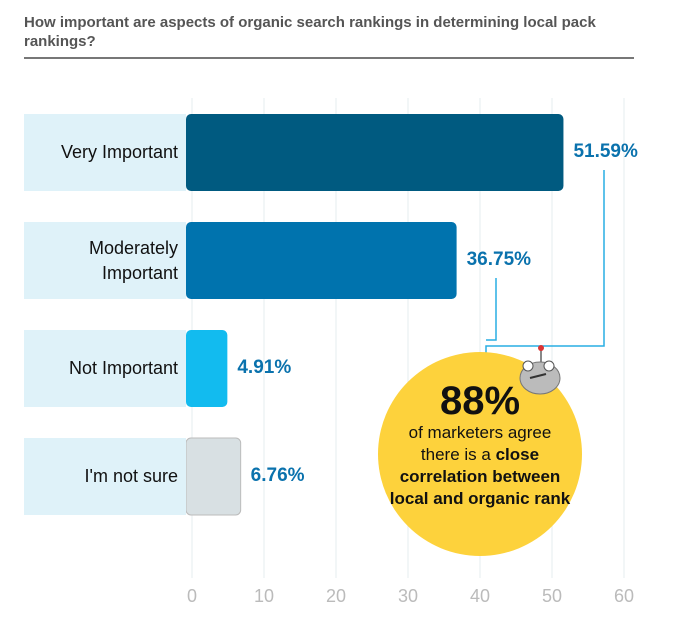 This screenshot has width=692, height=630. I want to click on x-tick-label: 30, so click(408, 596).